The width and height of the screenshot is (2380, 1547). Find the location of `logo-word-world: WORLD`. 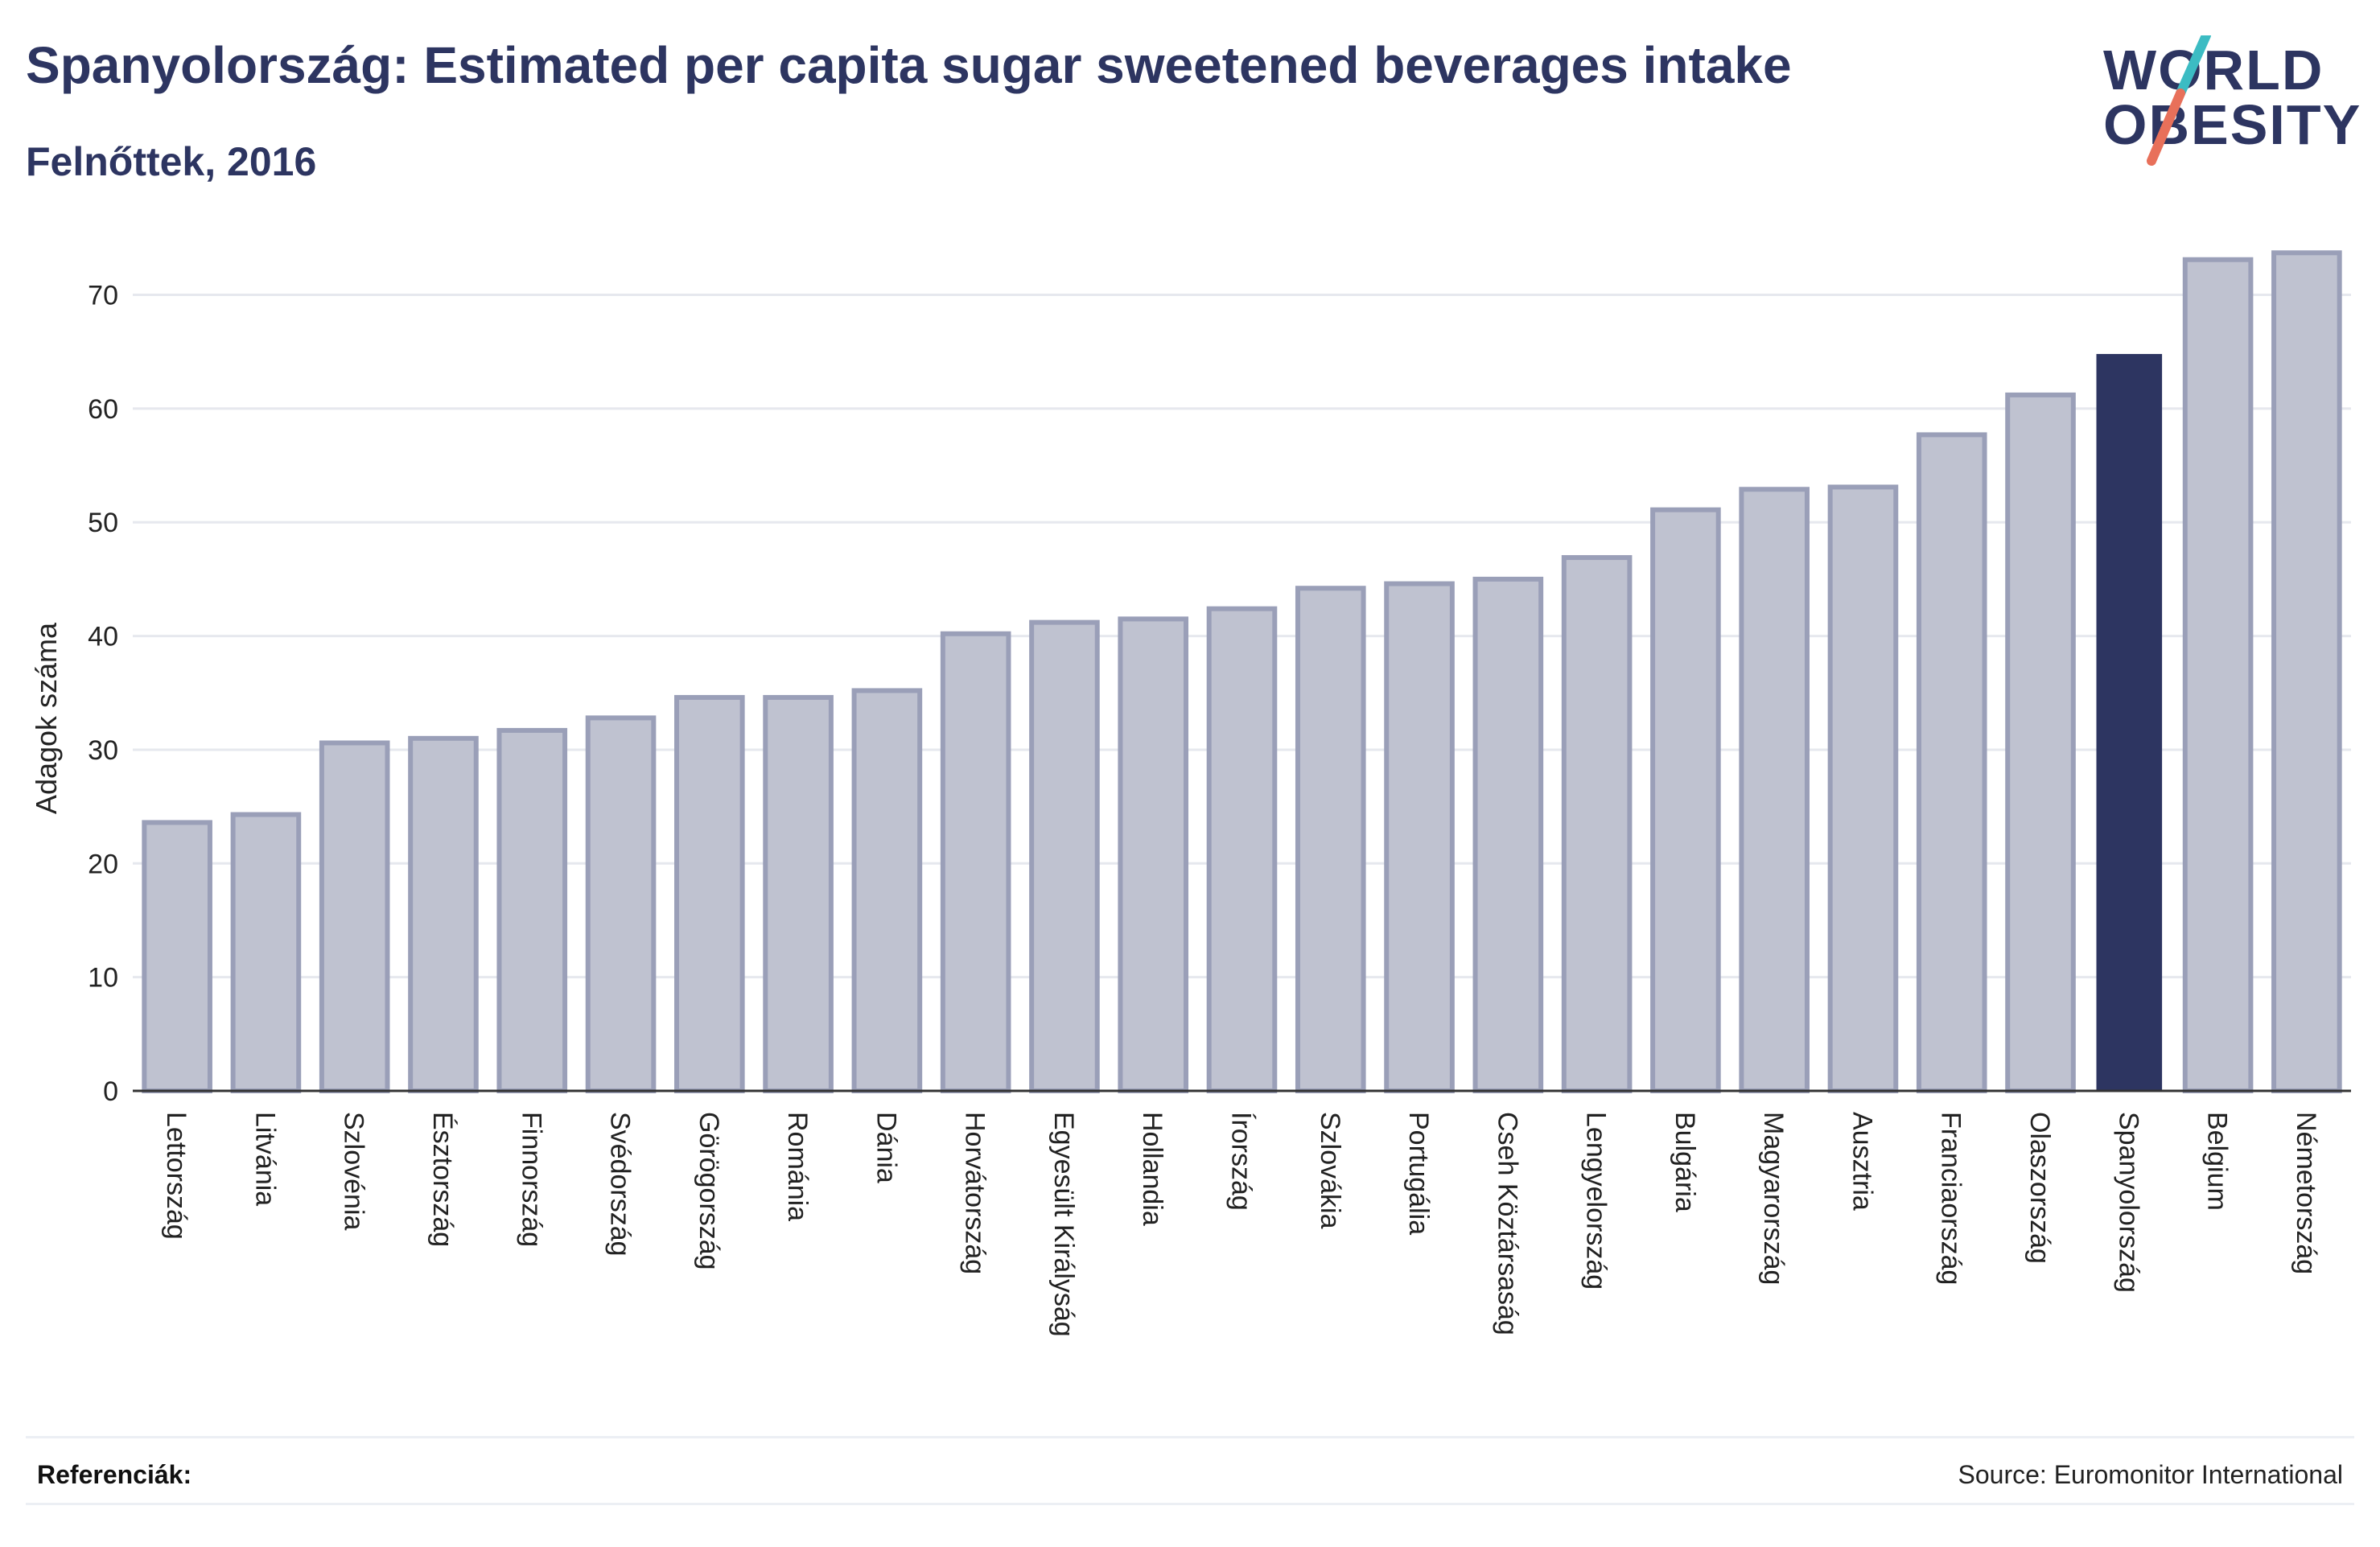

logo-word-world: WORLD is located at coordinates (2213, 70).